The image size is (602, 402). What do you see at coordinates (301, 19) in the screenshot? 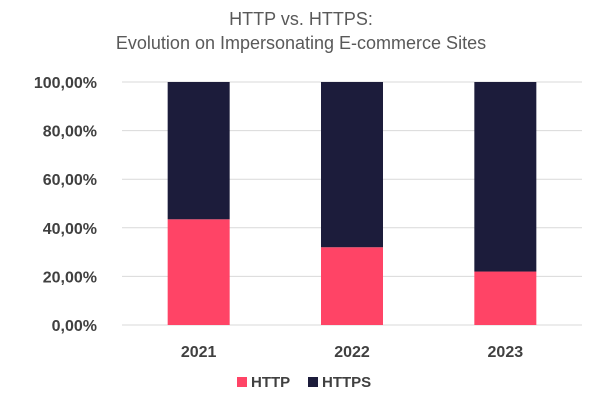
I see `chart-title-line-1: HTTP vs. HTTPS:` at bounding box center [301, 19].